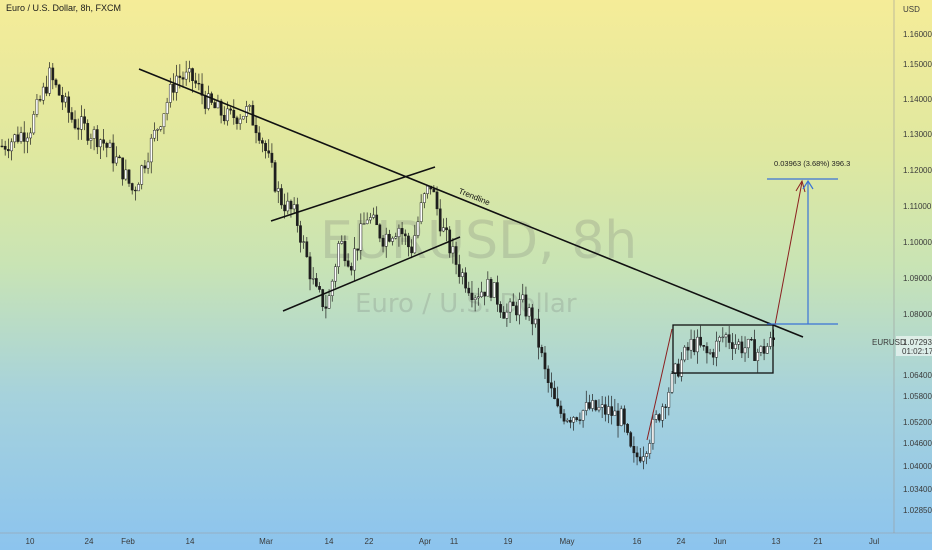 The image size is (932, 550). Describe the element at coordinates (371, 274) in the screenshot. I see `channel-lower-line` at that location.